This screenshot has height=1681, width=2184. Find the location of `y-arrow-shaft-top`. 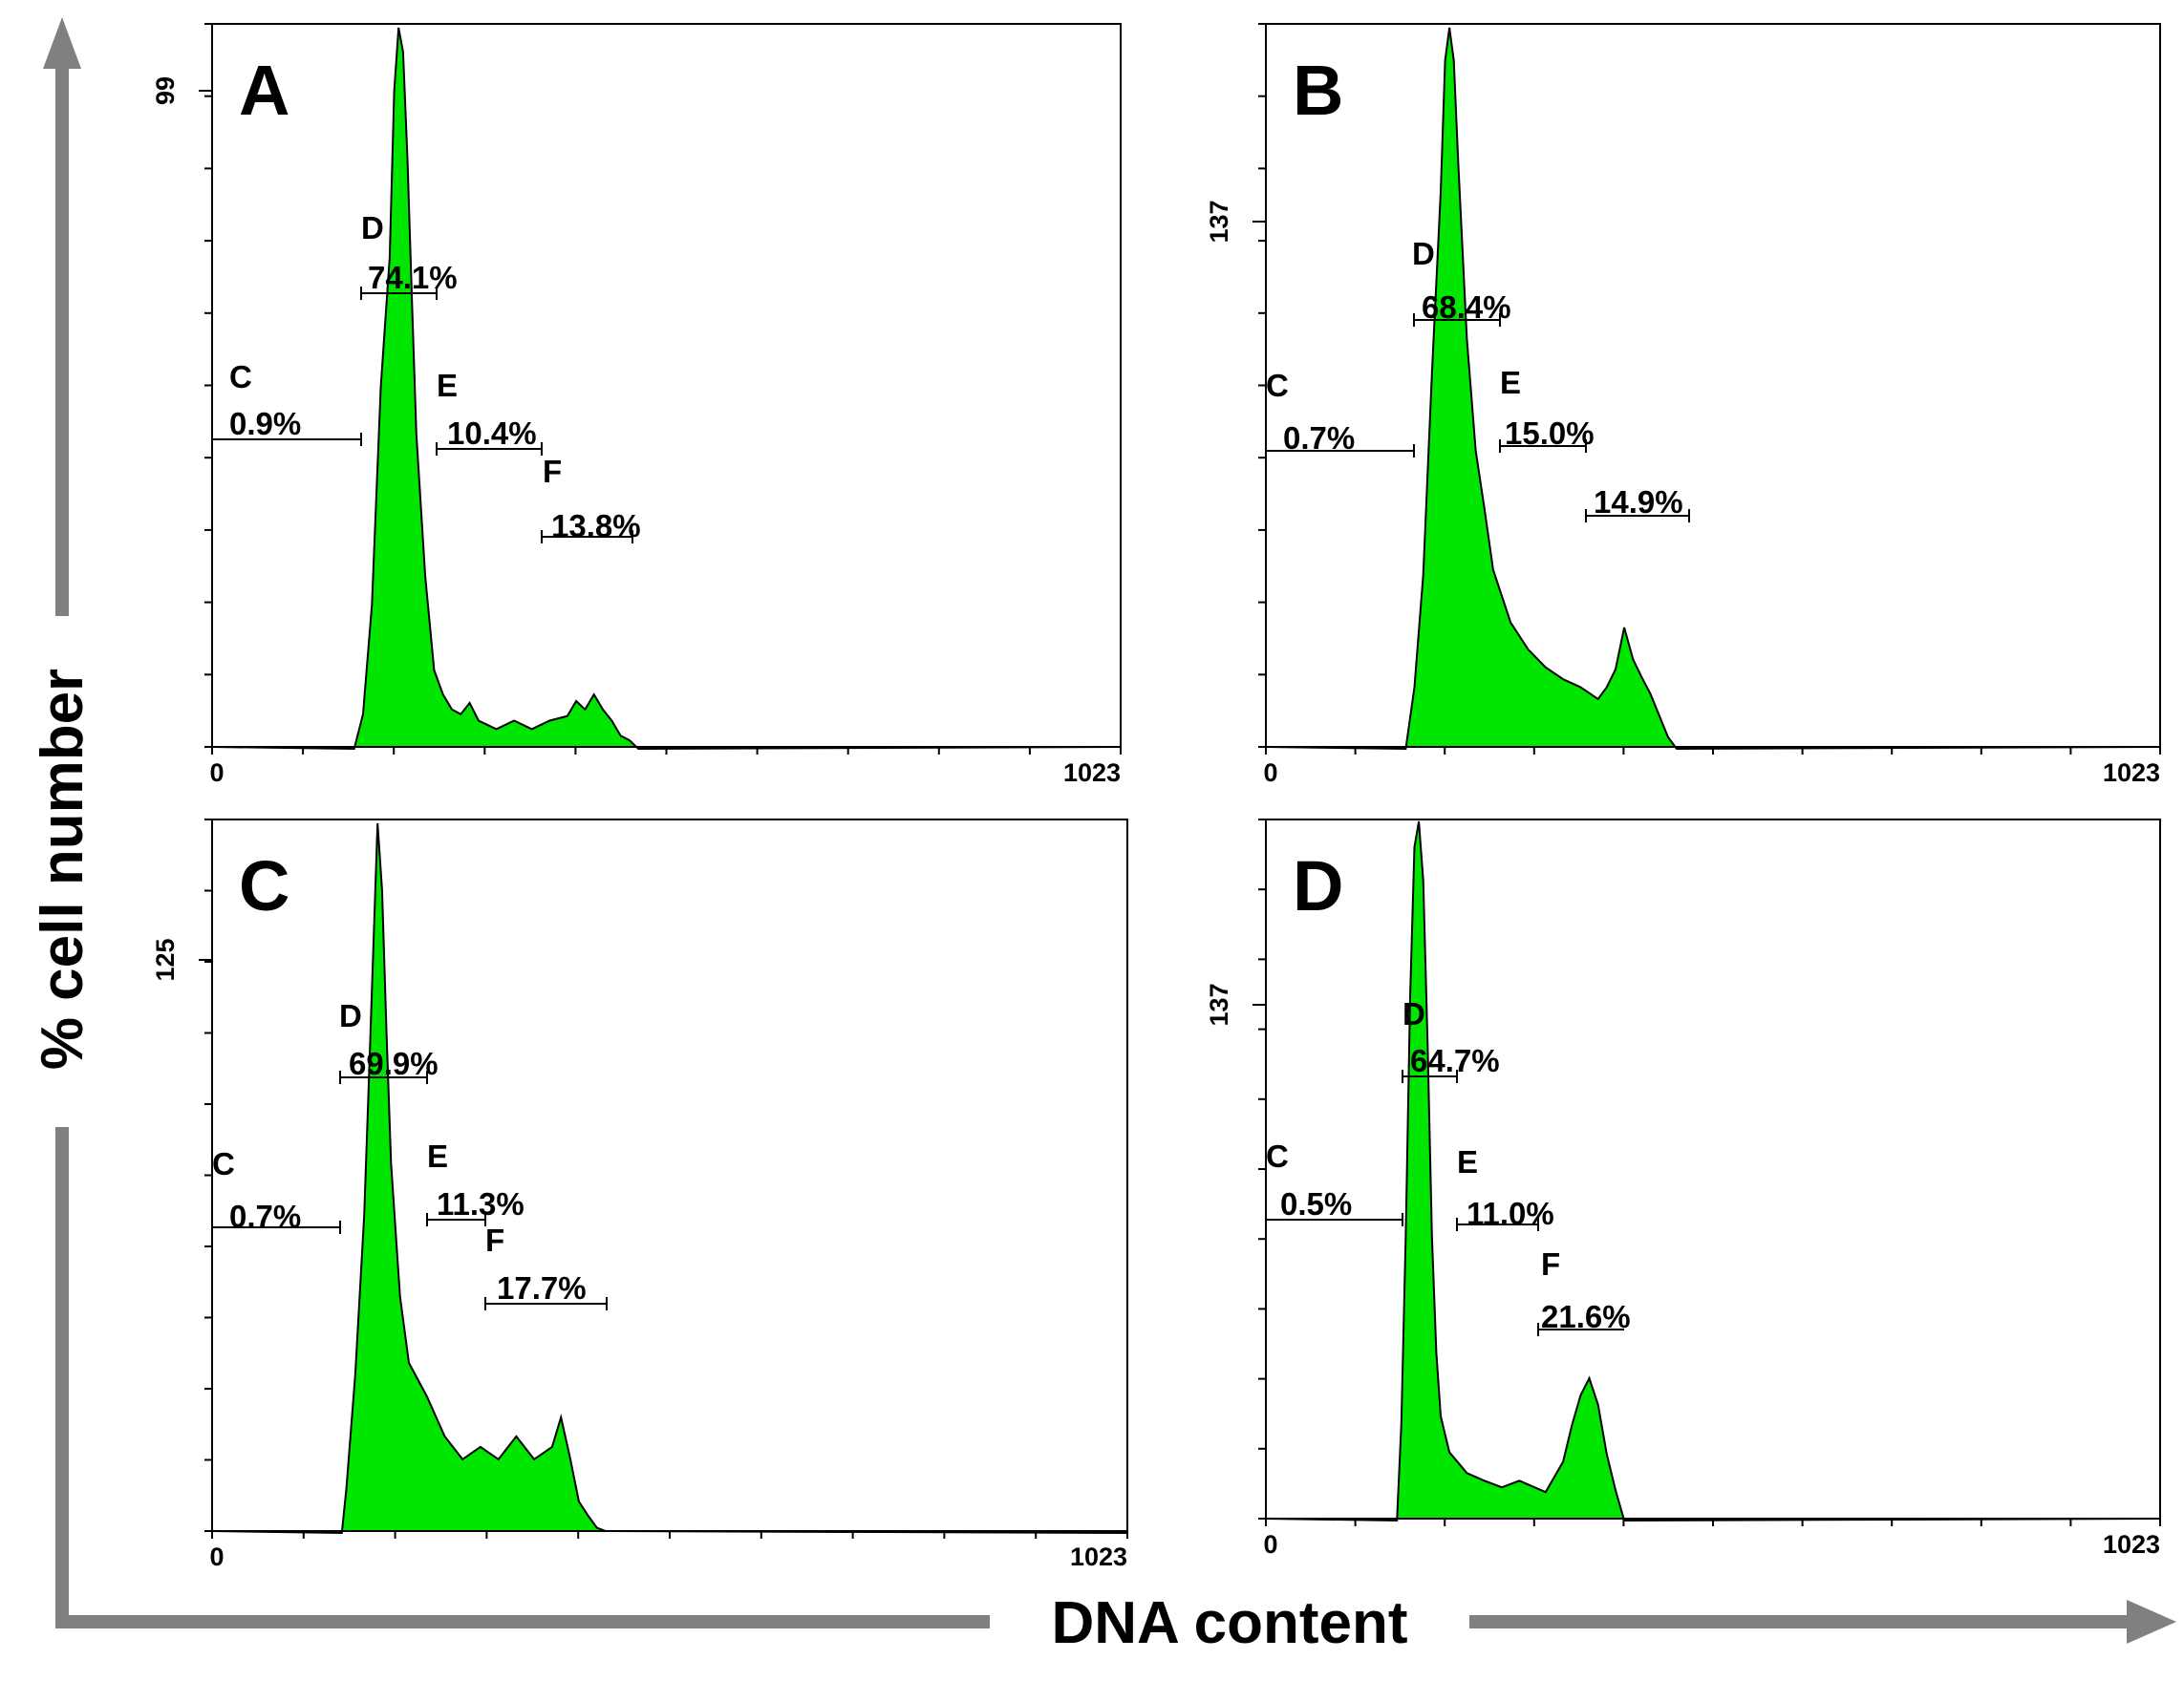

y-arrow-shaft-top is located at coordinates (62, 341).